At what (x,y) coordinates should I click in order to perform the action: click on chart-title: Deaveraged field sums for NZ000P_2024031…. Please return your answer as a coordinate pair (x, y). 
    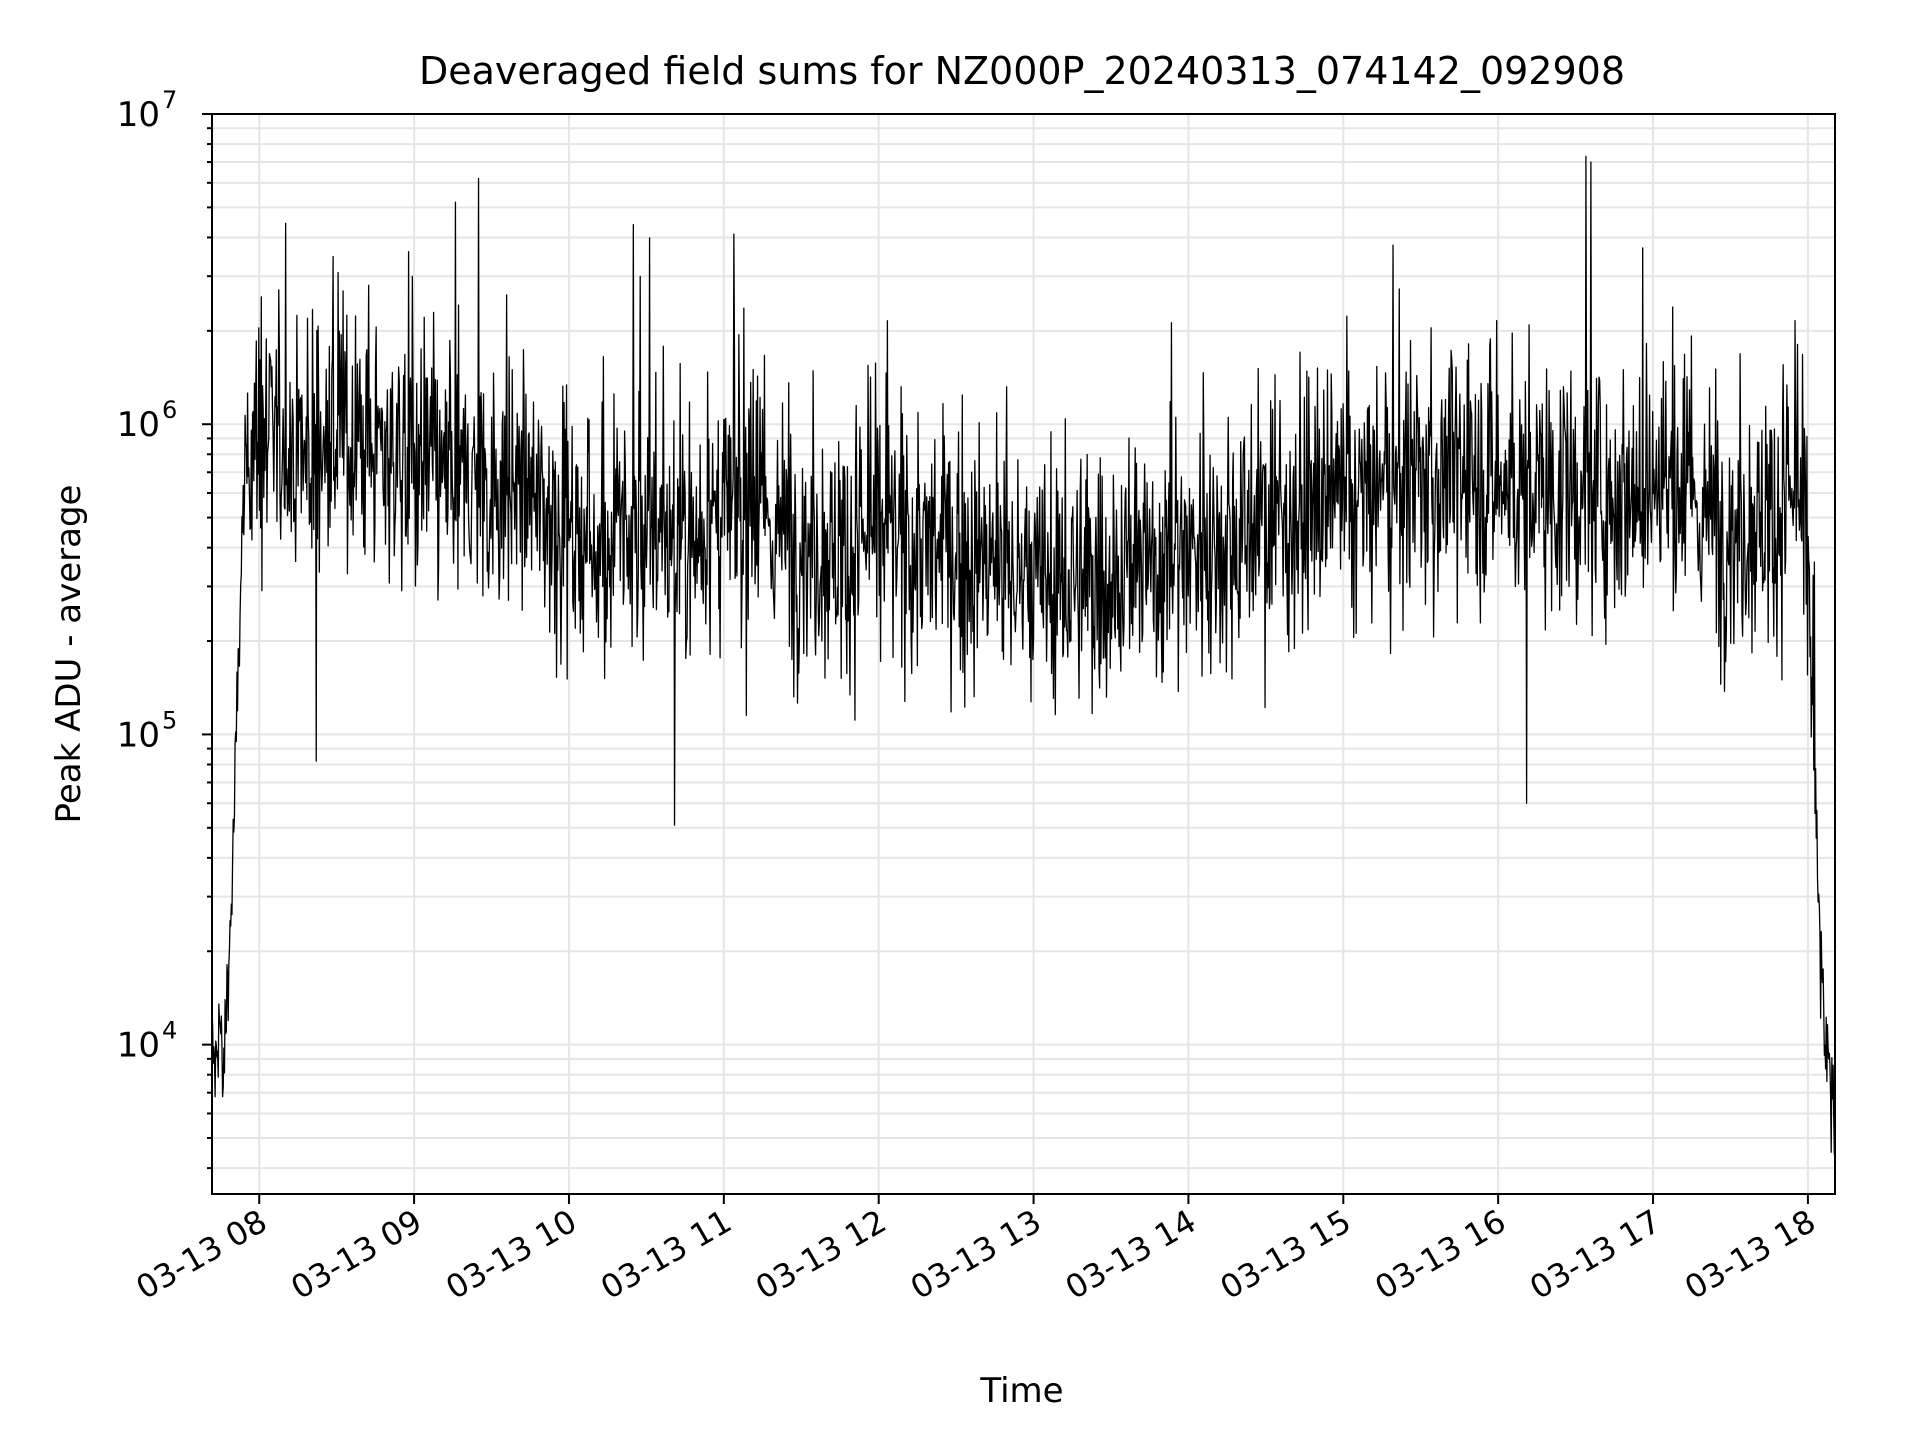
    Looking at the image, I should click on (1022, 71).